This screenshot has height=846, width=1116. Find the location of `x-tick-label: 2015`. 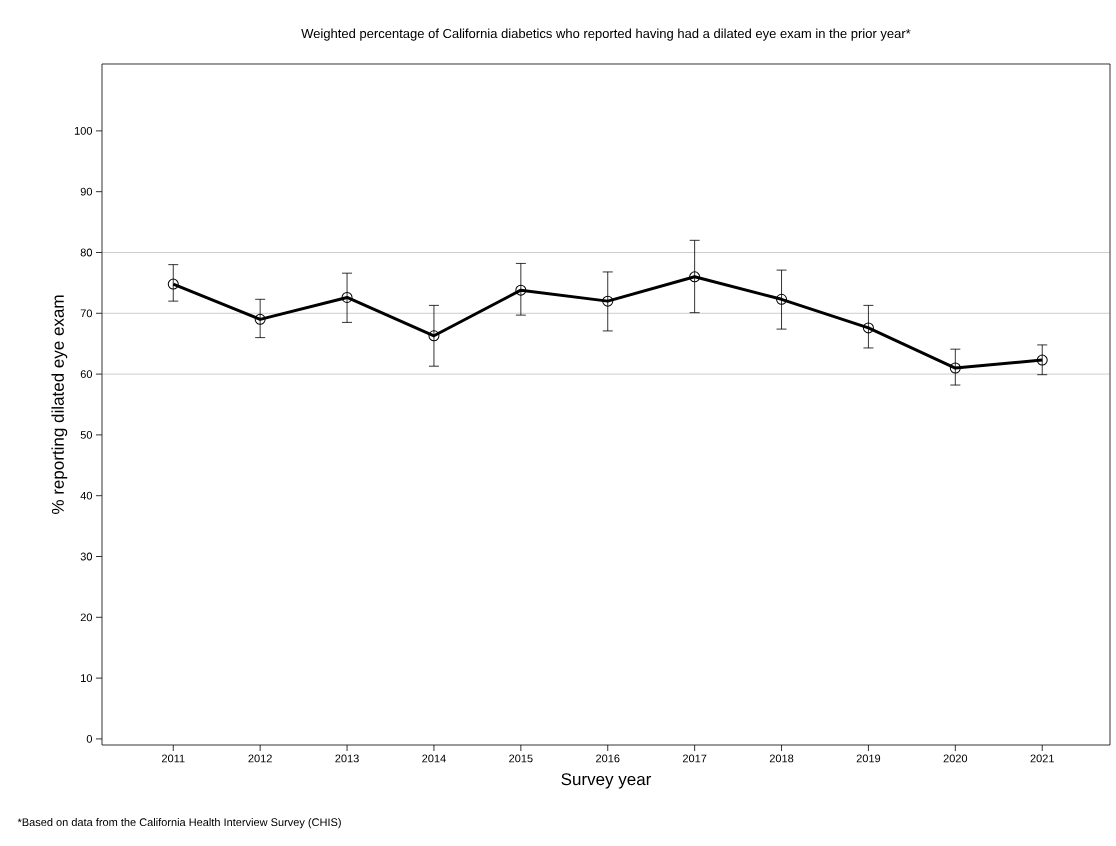

x-tick-label: 2015 is located at coordinates (521, 758).